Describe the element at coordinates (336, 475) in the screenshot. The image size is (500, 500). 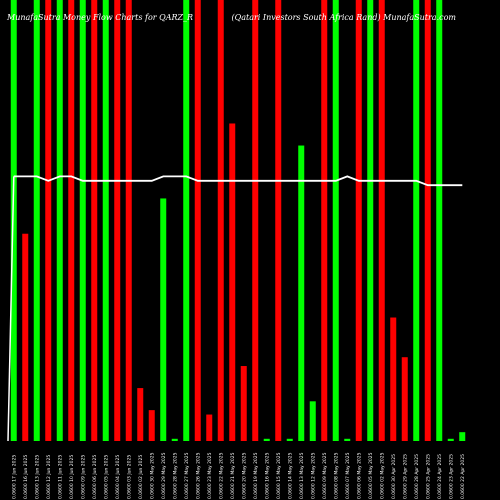
I see `x-tick-label: 0.0600 08 May 2025` at that location.